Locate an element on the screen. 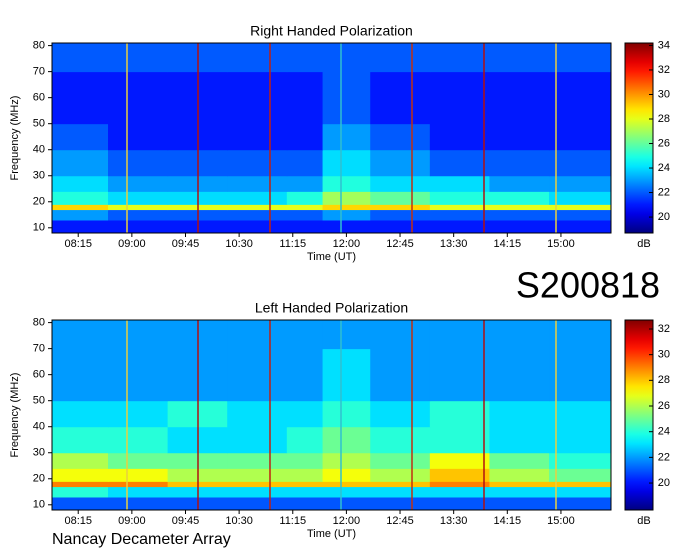 This screenshot has height=552, width=680. x-tick-label: 13:30 is located at coordinates (454, 244).